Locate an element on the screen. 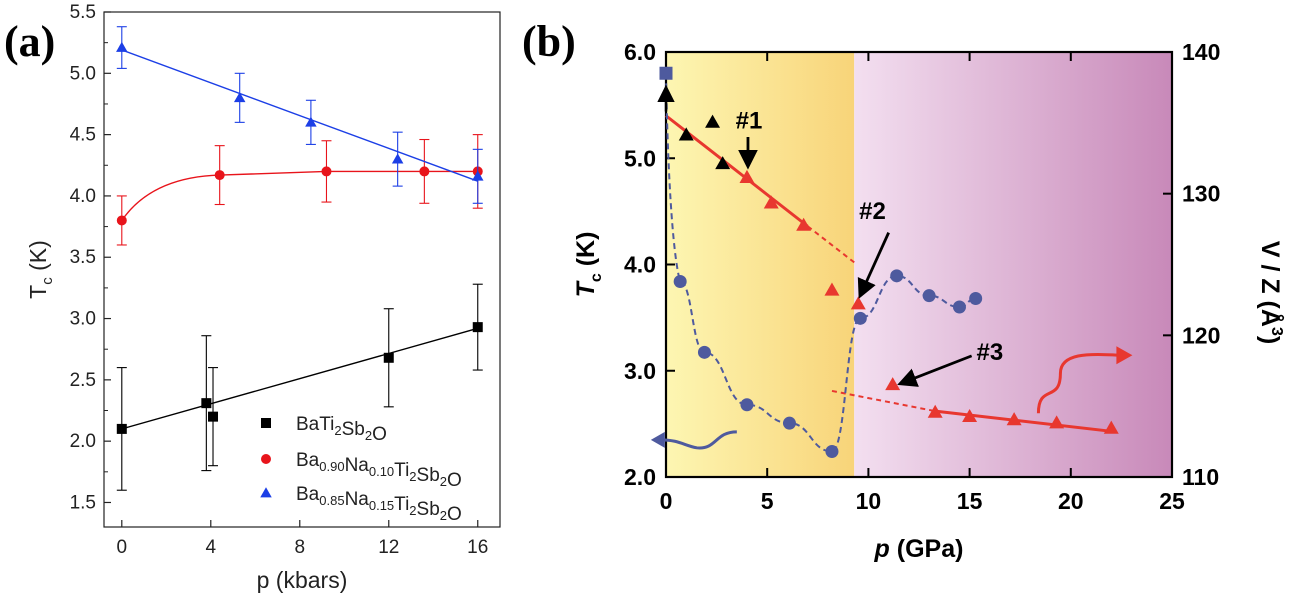 The image size is (1297, 601). annotation-label: #1 is located at coordinates (749, 121).